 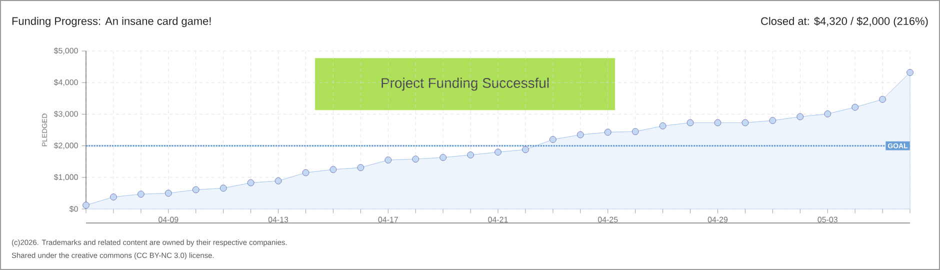 What do you see at coordinates (465, 84) in the screenshot?
I see `annotation: Project Funding Successful` at bounding box center [465, 84].